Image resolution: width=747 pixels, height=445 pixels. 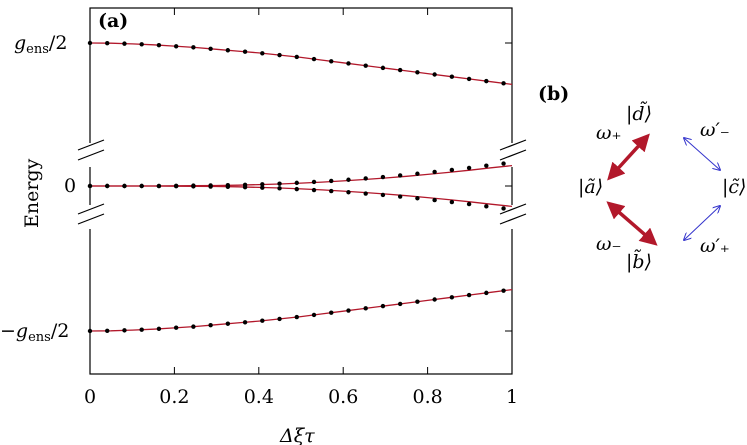 I want to click on state-c-label: |c̃⟩, so click(x=734, y=187).